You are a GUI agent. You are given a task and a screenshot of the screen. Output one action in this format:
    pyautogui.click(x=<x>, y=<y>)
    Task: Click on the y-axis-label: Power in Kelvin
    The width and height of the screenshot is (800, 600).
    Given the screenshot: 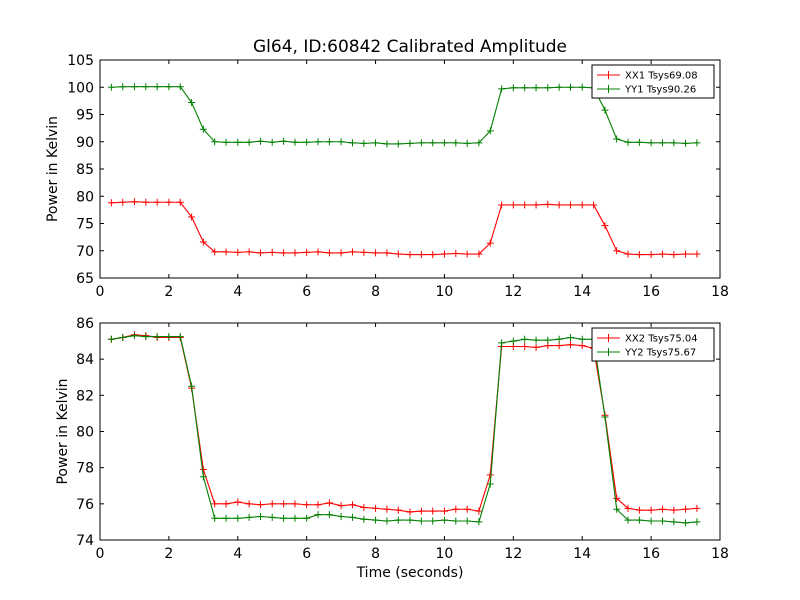 What is the action you would take?
    pyautogui.click(x=63, y=431)
    